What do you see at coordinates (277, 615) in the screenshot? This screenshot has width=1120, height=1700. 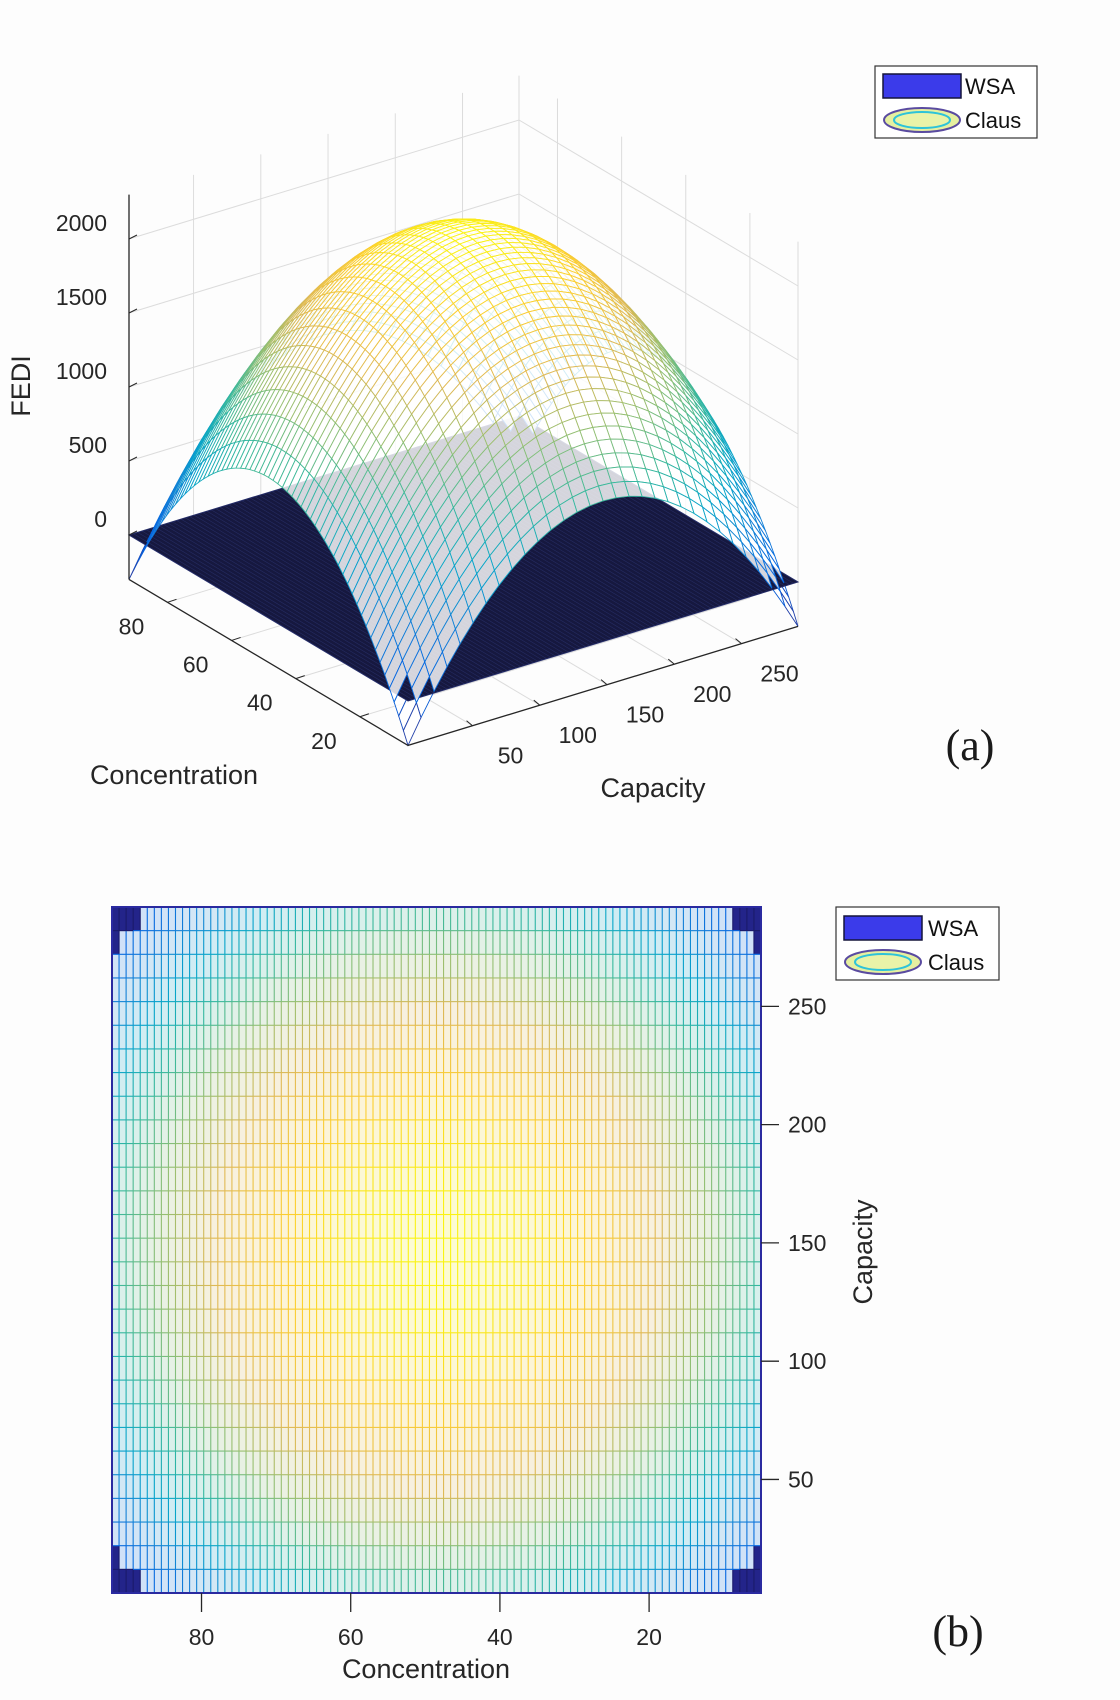 I see `wsa-plane-line` at bounding box center [277, 615].